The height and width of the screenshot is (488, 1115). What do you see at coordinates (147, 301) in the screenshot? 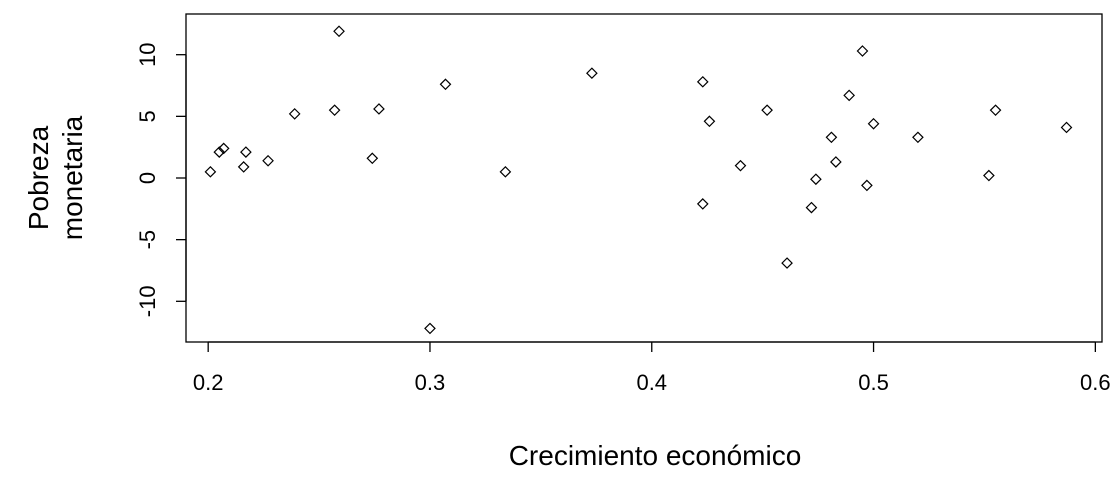
I see `y-tick-label: -10` at bounding box center [147, 301].